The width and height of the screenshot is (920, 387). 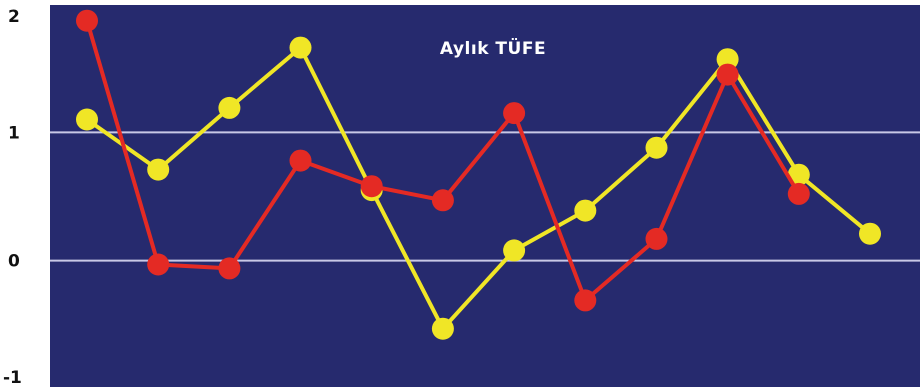 What do you see at coordinates (14, 262) in the screenshot?
I see `y-tick-label: 0` at bounding box center [14, 262].